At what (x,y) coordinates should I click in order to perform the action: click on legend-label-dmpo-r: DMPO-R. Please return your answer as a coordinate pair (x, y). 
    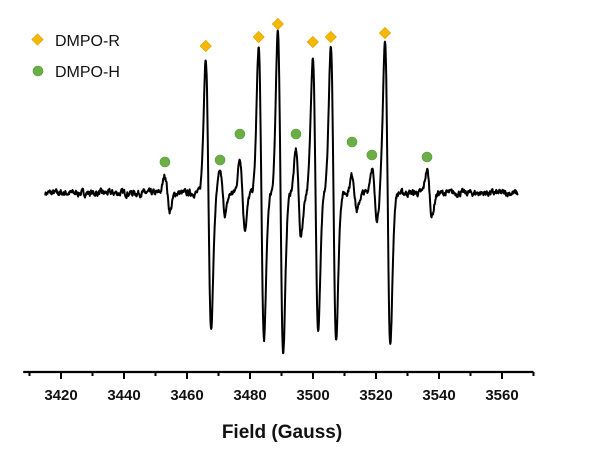
    Looking at the image, I should click on (87, 41).